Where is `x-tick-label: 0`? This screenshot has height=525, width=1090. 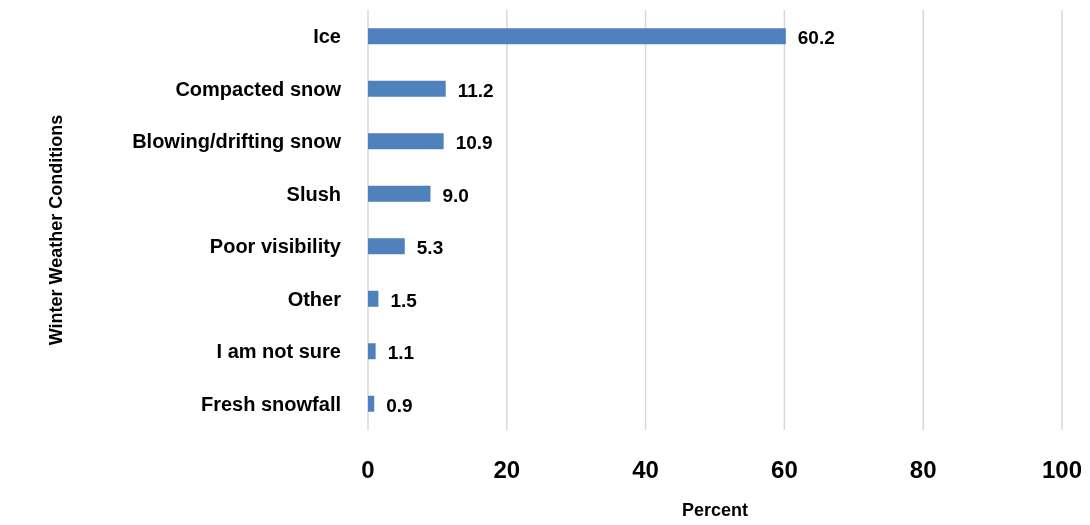 x-tick-label: 0 is located at coordinates (368, 469).